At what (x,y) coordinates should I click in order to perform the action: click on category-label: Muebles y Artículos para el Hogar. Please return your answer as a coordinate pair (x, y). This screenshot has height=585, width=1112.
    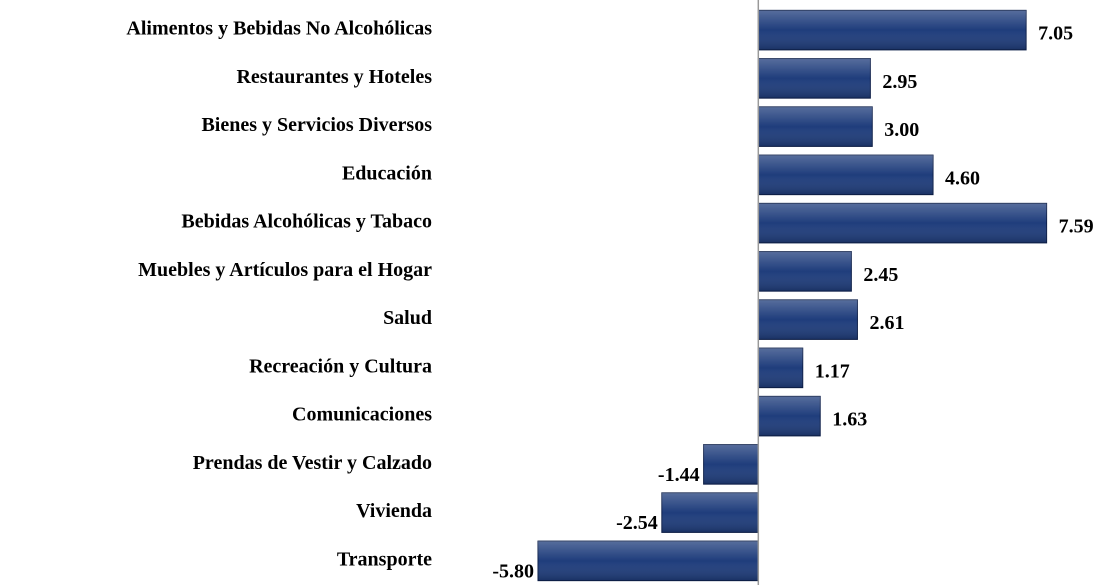
    Looking at the image, I should click on (285, 270).